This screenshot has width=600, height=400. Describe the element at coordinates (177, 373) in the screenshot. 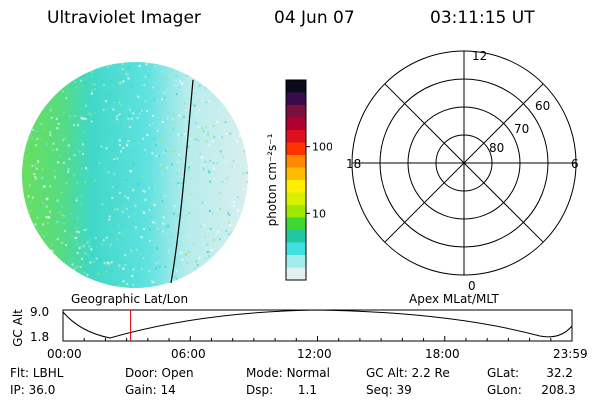

I see `info-door-value: Open` at that location.